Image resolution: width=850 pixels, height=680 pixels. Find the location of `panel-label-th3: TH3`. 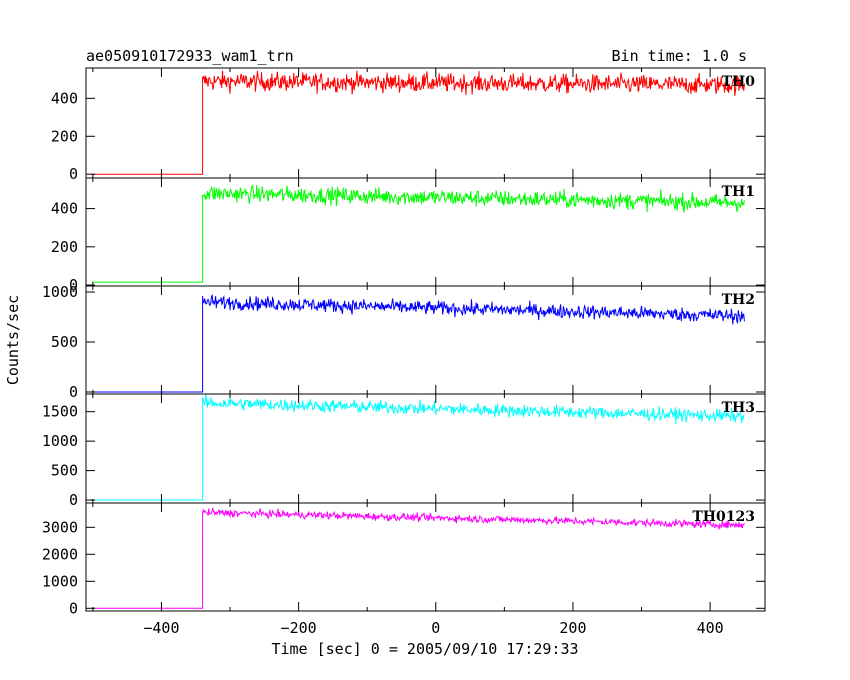

panel-label-th3: TH3 is located at coordinates (738, 408).